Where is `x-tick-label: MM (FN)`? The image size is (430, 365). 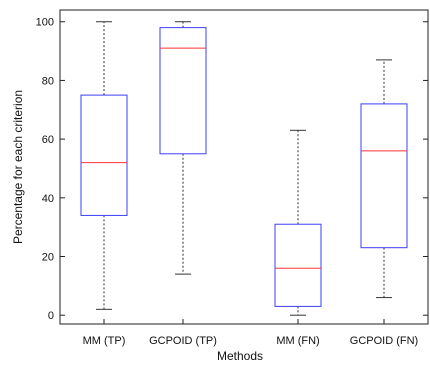 x-tick-label: MM (FN) is located at coordinates (297, 341).